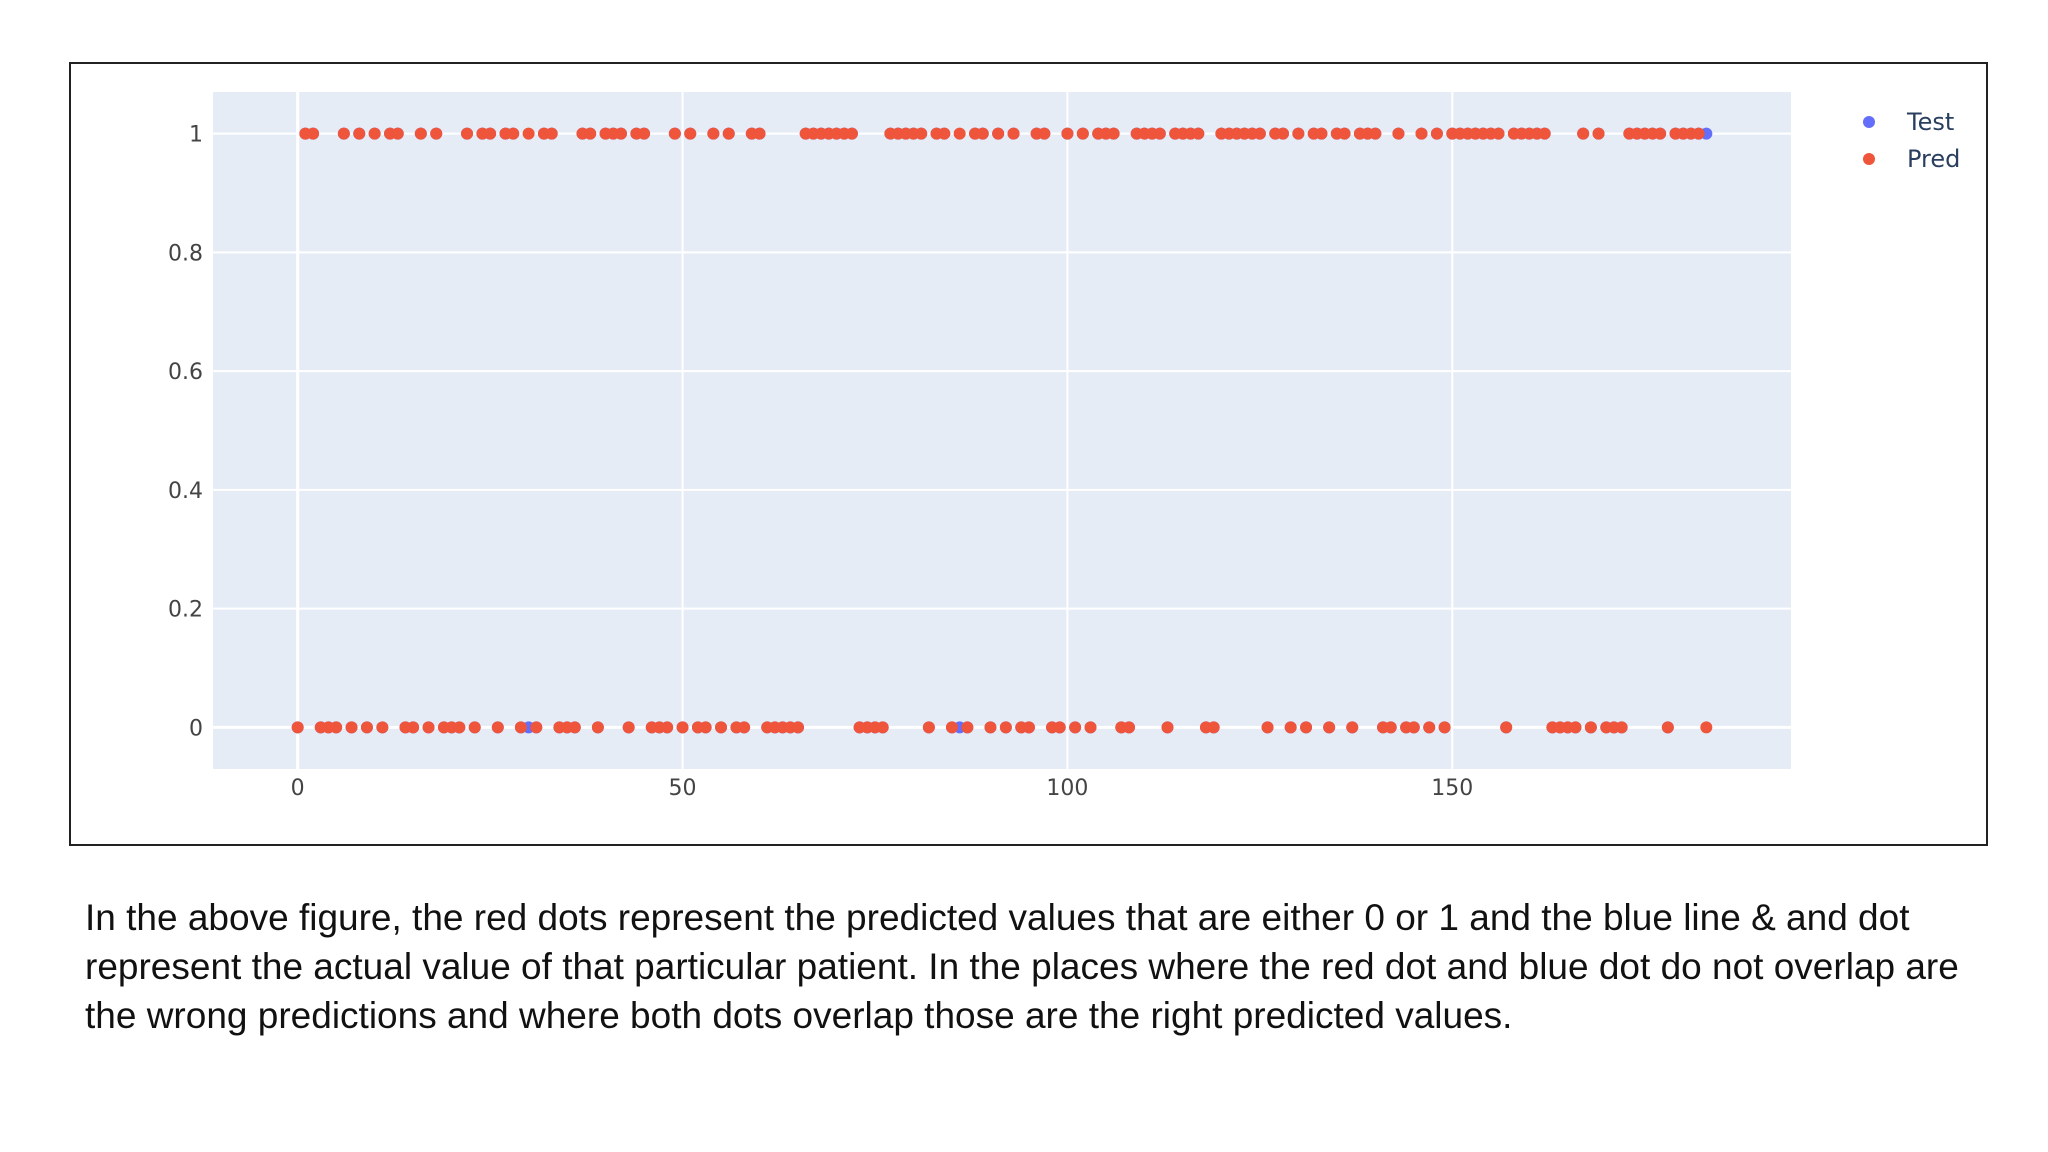 This screenshot has width=2048, height=1152. Describe the element at coordinates (1452, 788) in the screenshot. I see `x-tick-label: 150` at that location.